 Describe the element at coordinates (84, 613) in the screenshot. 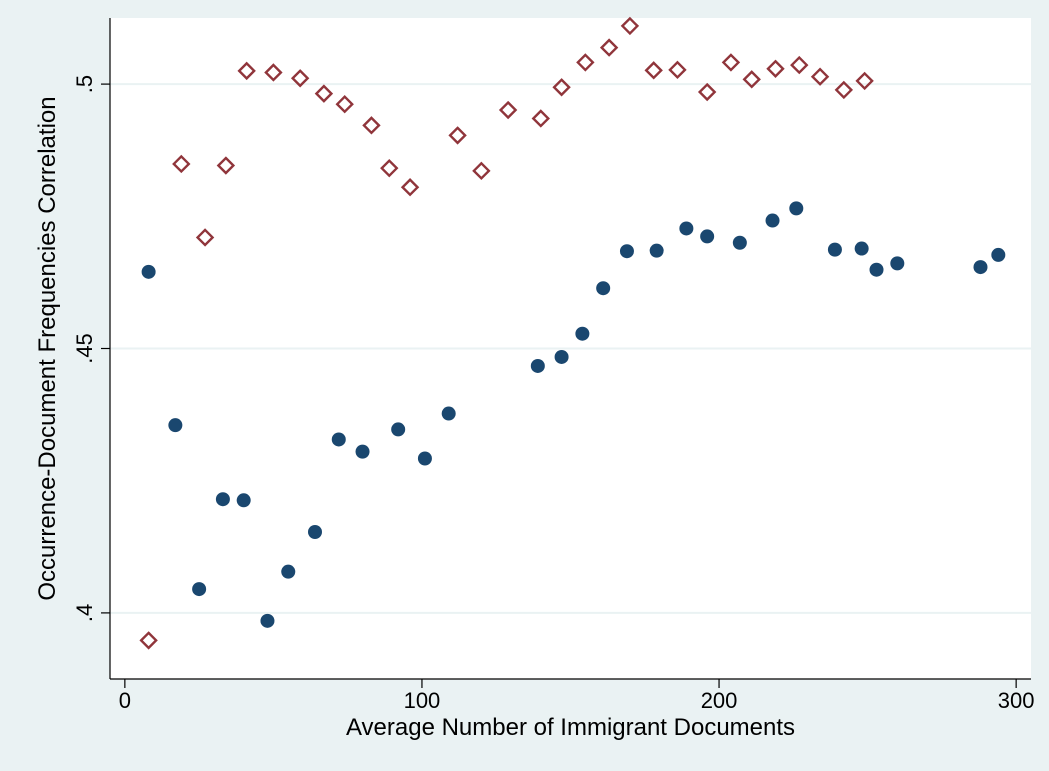

I see `y-tick-label: .4` at that location.